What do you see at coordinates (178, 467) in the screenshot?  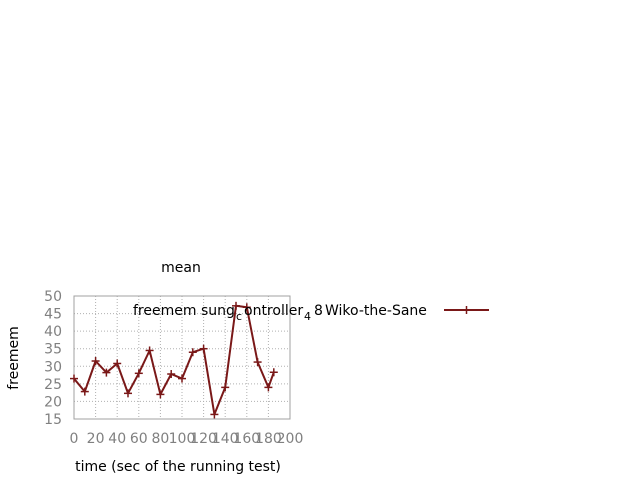 I see `x-axis-label: time (sec of the running test)` at bounding box center [178, 467].